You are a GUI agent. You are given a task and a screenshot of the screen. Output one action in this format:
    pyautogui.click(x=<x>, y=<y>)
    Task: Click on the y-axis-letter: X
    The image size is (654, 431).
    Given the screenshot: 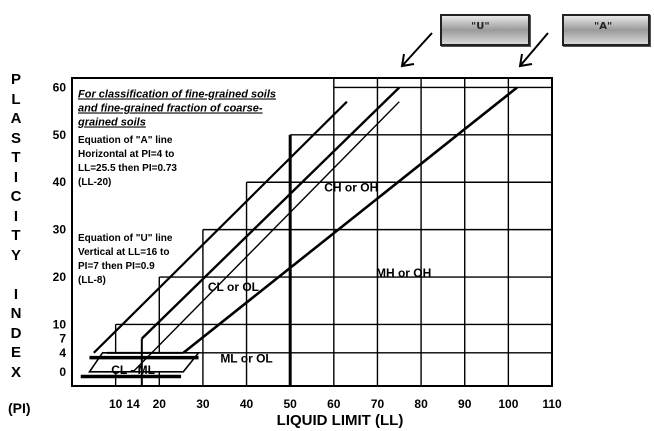 What is the action you would take?
    pyautogui.click(x=15, y=372)
    